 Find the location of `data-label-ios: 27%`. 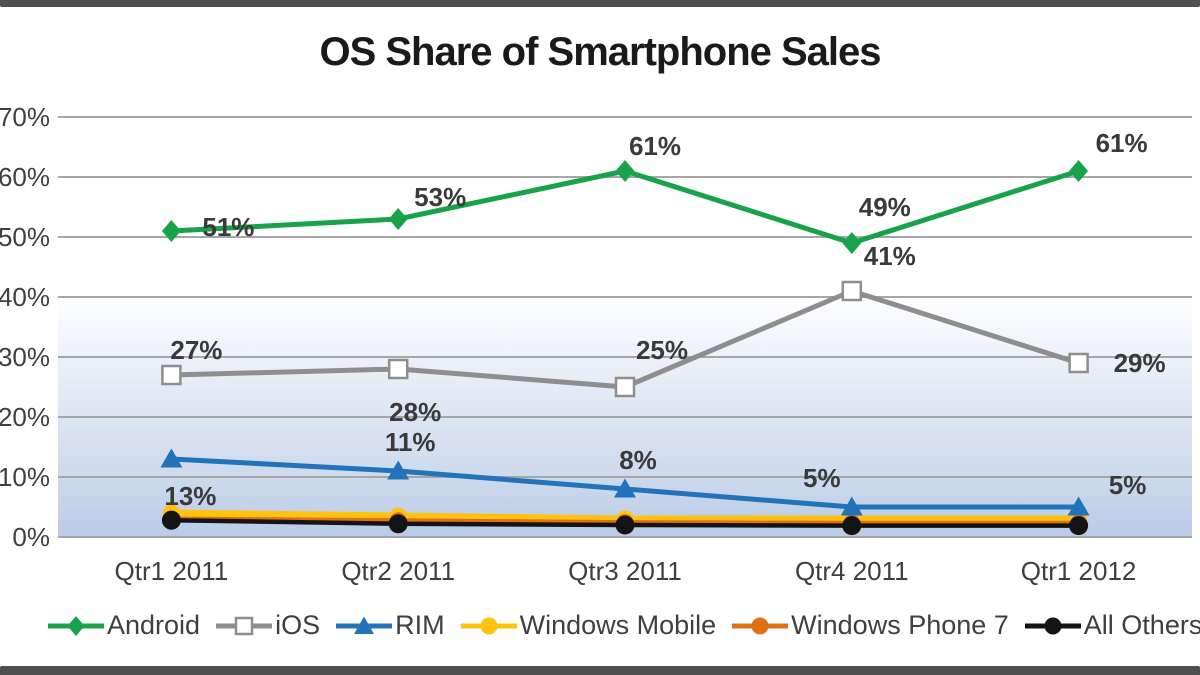

data-label-ios: 27% is located at coordinates (196, 350).